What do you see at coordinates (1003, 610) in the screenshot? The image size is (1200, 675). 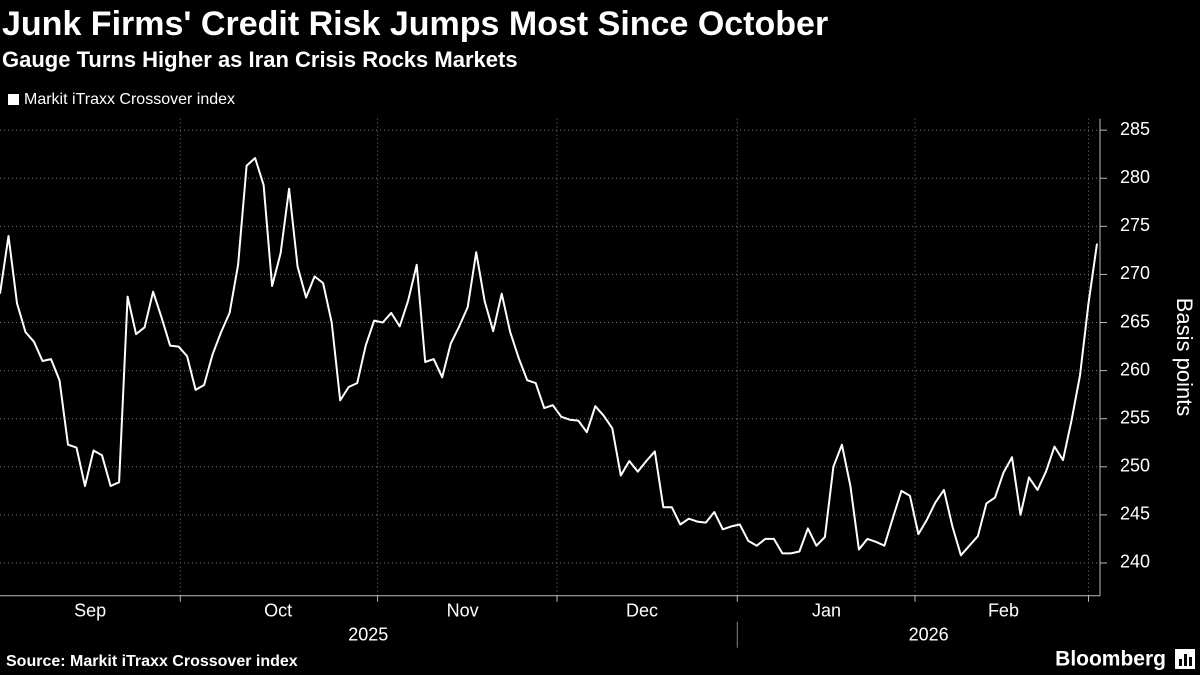 I see `x-tick-label: Feb` at bounding box center [1003, 610].